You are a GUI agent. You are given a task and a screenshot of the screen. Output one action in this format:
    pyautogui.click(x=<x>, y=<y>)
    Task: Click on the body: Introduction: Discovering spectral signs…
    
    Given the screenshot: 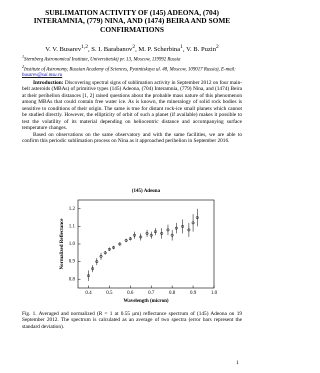 What is the action you would take?
    pyautogui.click(x=132, y=112)
    